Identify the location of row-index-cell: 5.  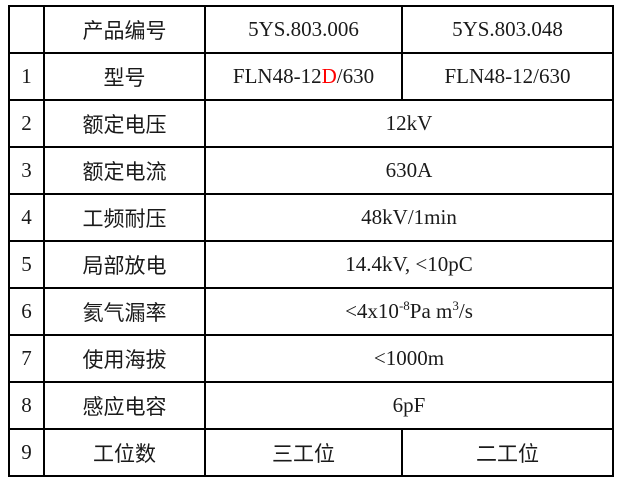
(26, 264).